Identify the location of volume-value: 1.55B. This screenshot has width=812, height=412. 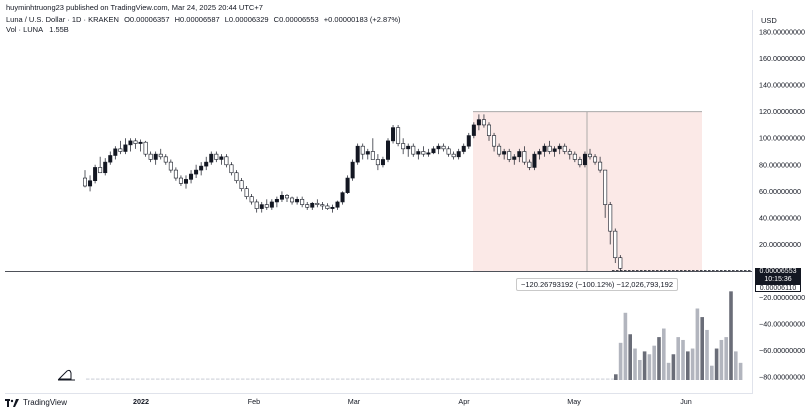
(59, 29).